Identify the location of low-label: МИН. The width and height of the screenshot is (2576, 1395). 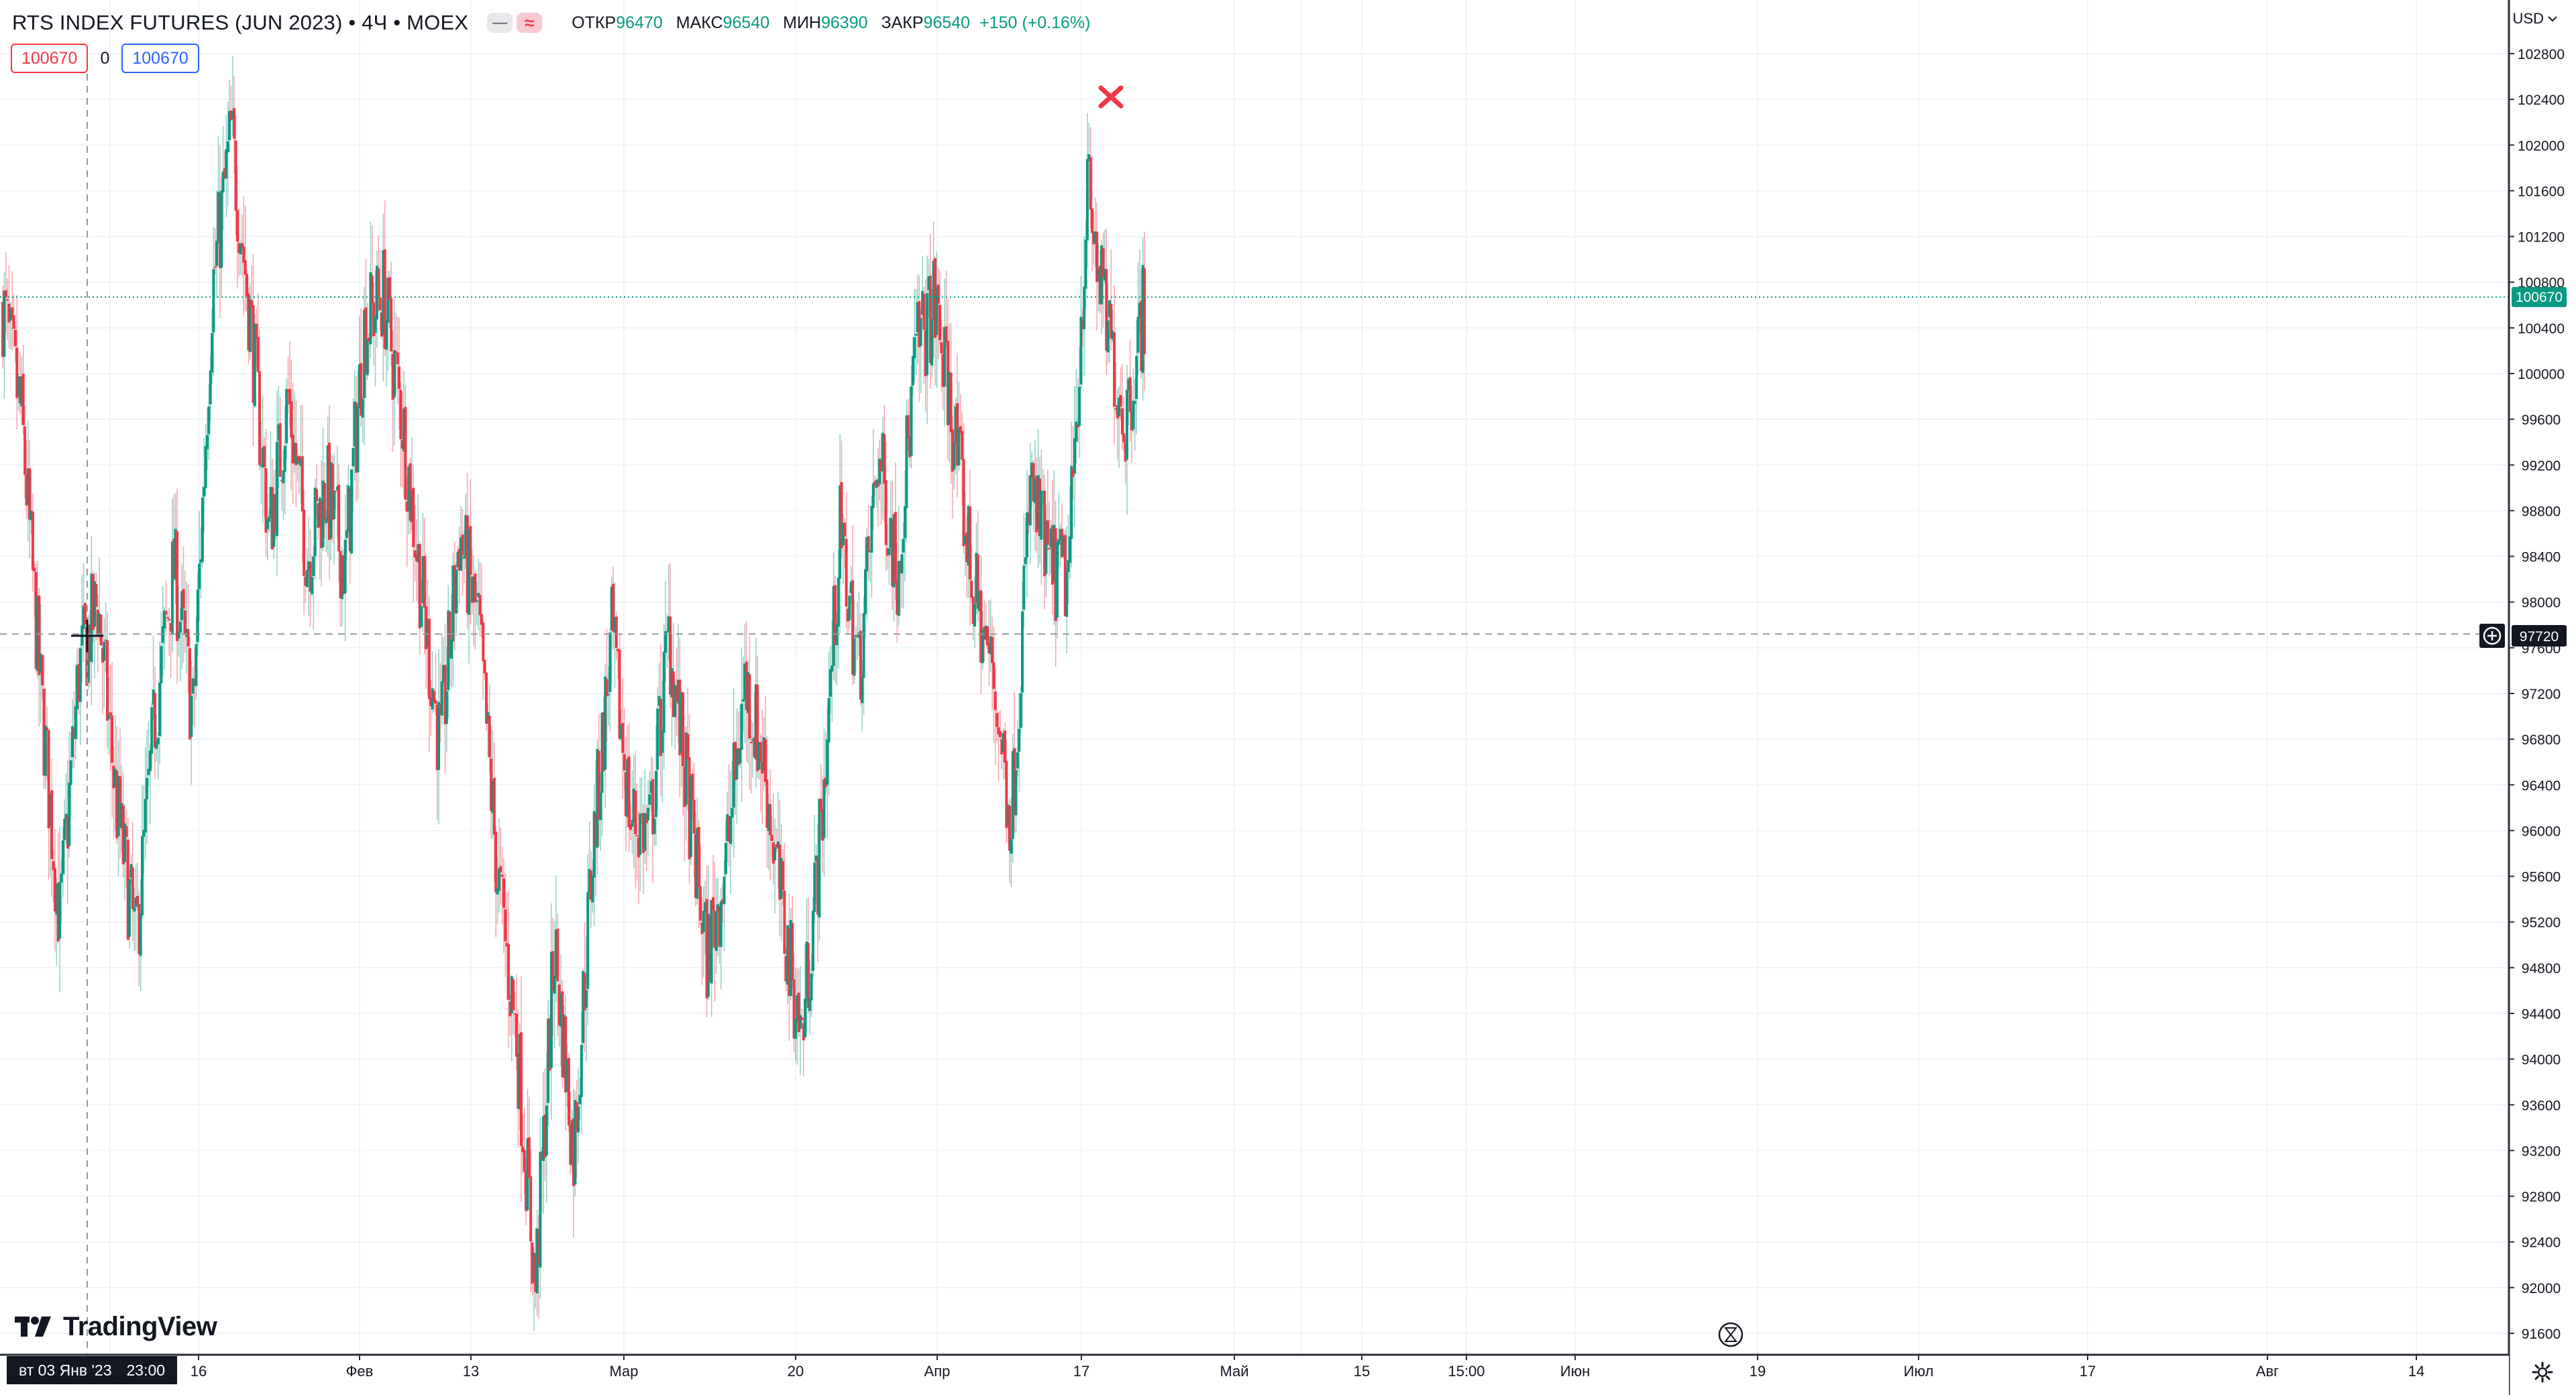
(802, 22).